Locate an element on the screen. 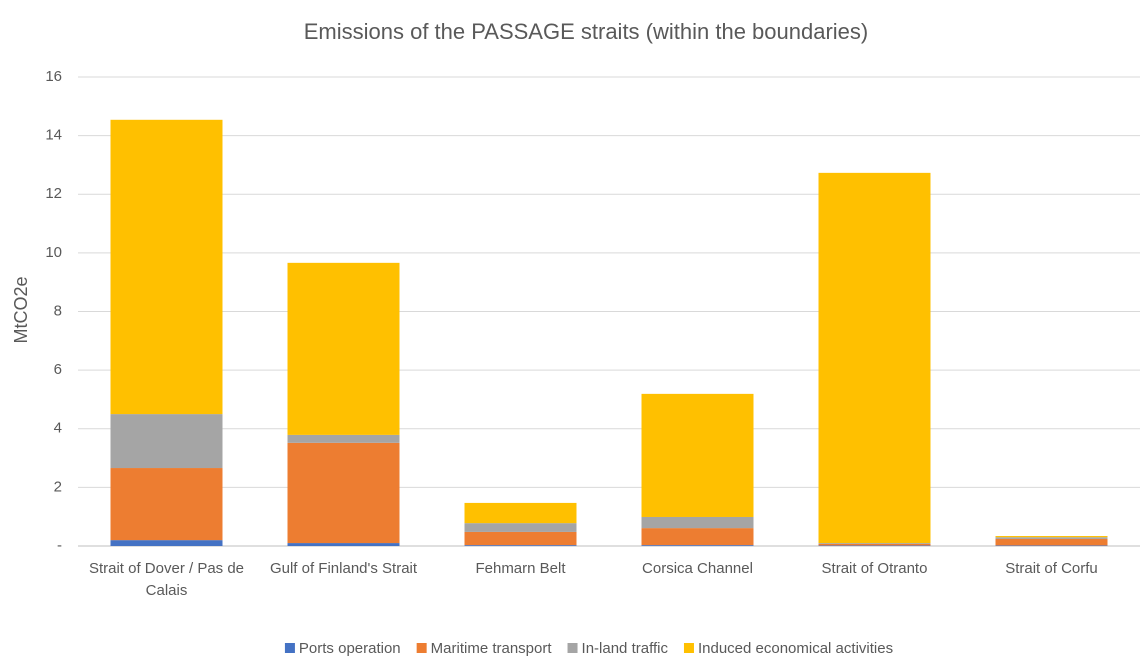 The height and width of the screenshot is (659, 1145). y-tick-label: 8 is located at coordinates (58, 310).